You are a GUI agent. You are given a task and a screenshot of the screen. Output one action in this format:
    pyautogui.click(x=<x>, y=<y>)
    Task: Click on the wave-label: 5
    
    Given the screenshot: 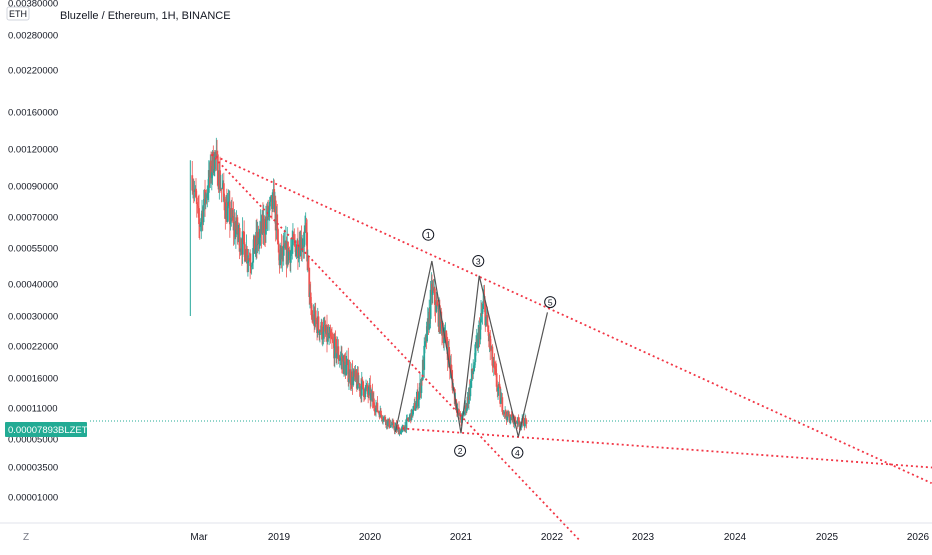 What is the action you would take?
    pyautogui.click(x=550, y=302)
    